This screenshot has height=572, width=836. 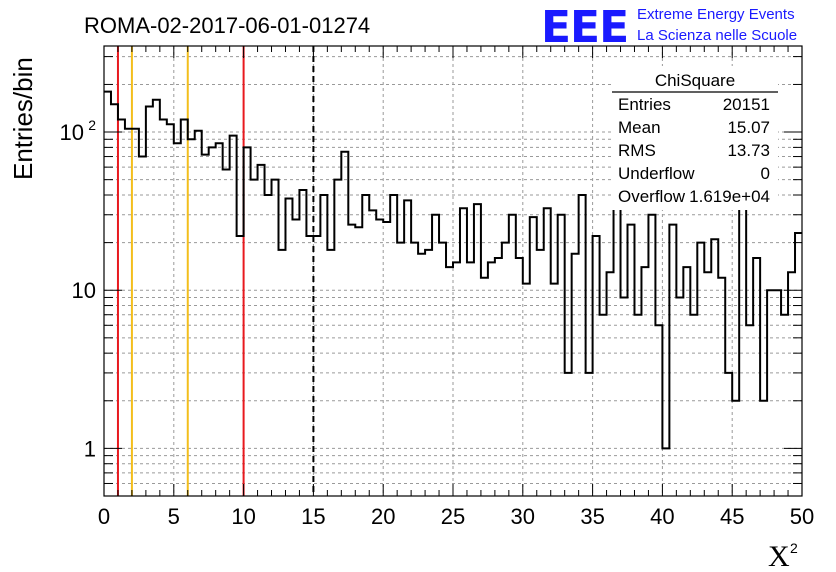 What do you see at coordinates (523, 516) in the screenshot?
I see `x-tick-label: 30` at bounding box center [523, 516].